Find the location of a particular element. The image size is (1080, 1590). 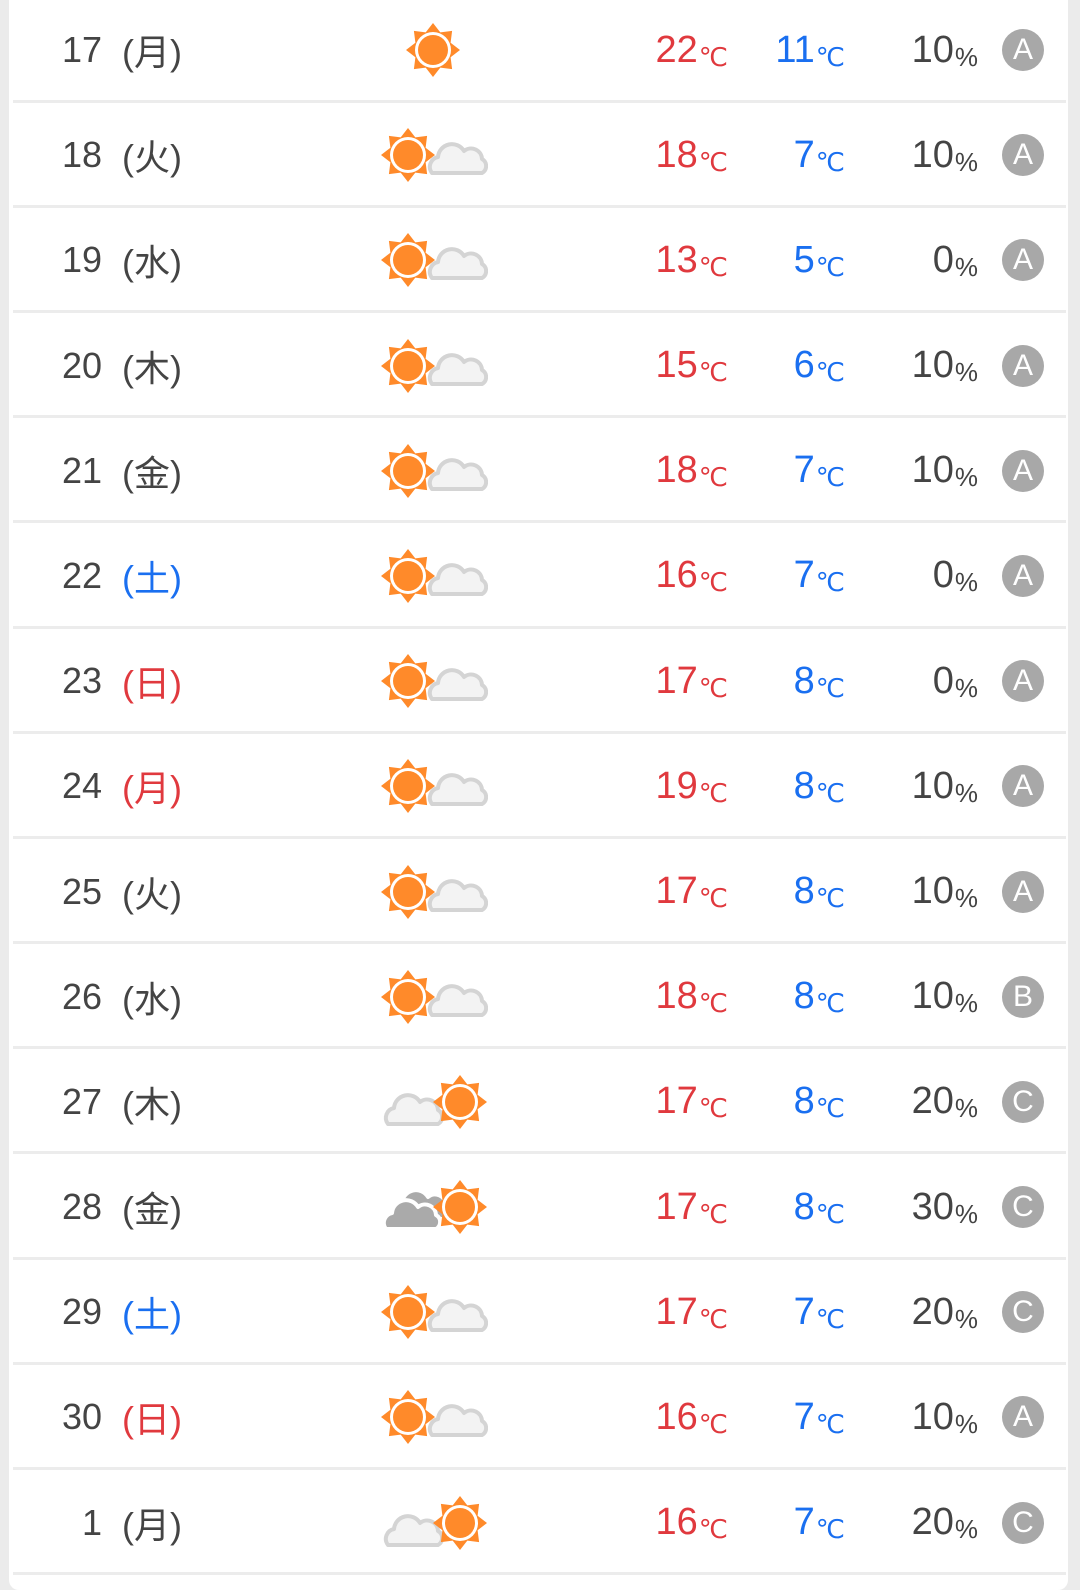

forecast-row: 17 (月) 22 ℃ 11 ℃ 10% A is located at coordinates (540, 51).